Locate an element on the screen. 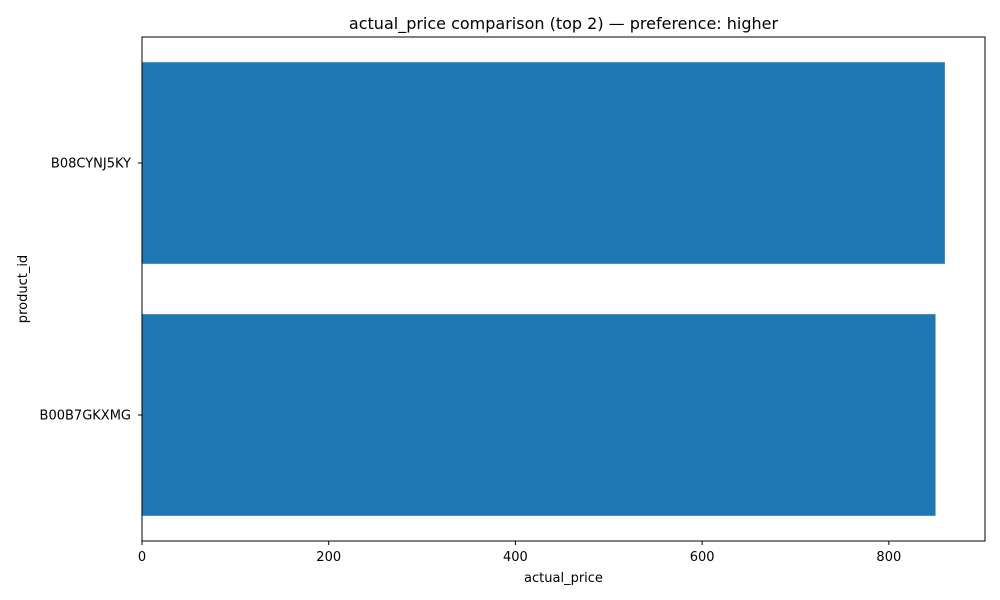 This screenshot has height=600, width=1000. x-tick-label: 400 is located at coordinates (515, 557).